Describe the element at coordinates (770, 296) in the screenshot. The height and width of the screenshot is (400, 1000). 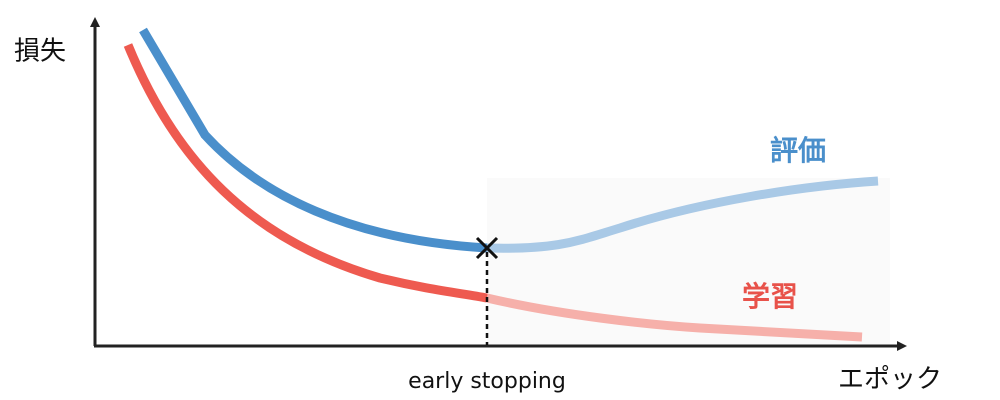
I see `train-label: 学習` at that location.